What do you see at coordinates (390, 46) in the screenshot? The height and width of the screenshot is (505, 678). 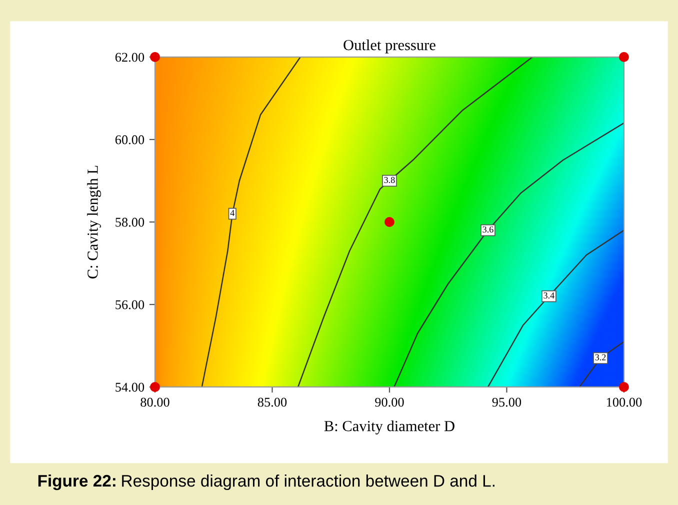 I see `chart-title: Outlet pressure` at bounding box center [390, 46].